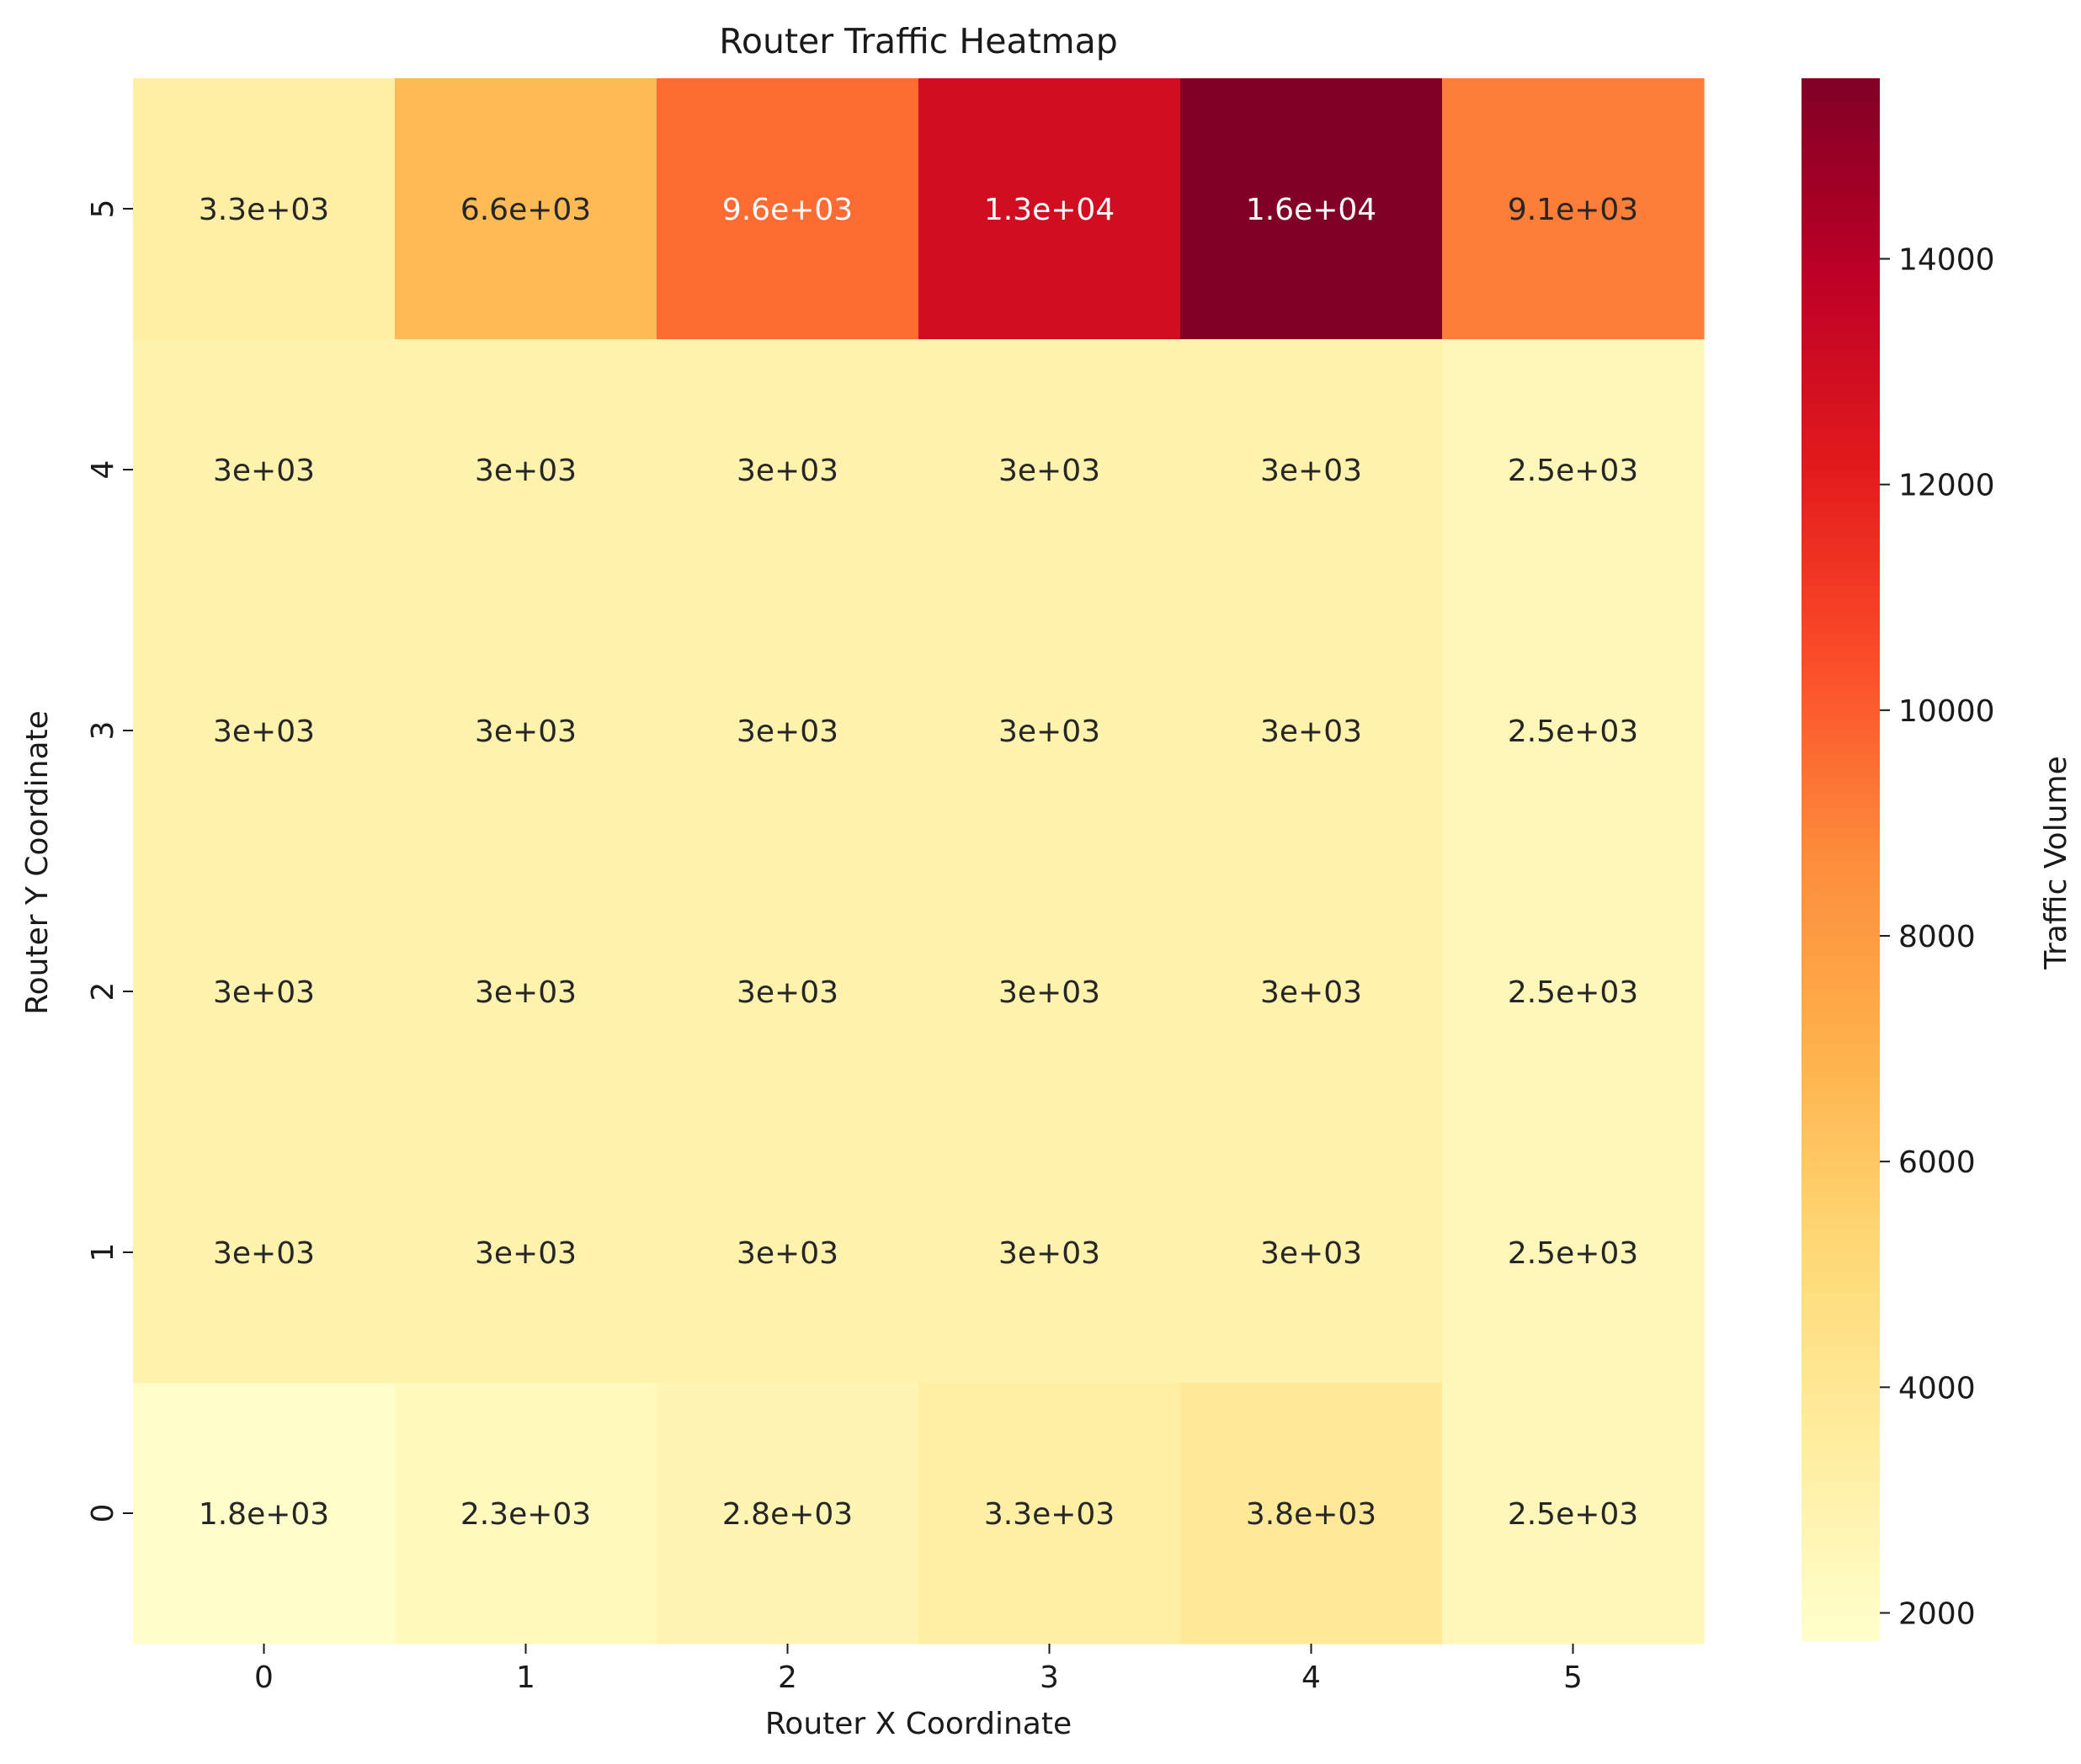 The image size is (2081, 1764). I want to click on colorbar-tick-label: 2000, so click(1937, 1614).